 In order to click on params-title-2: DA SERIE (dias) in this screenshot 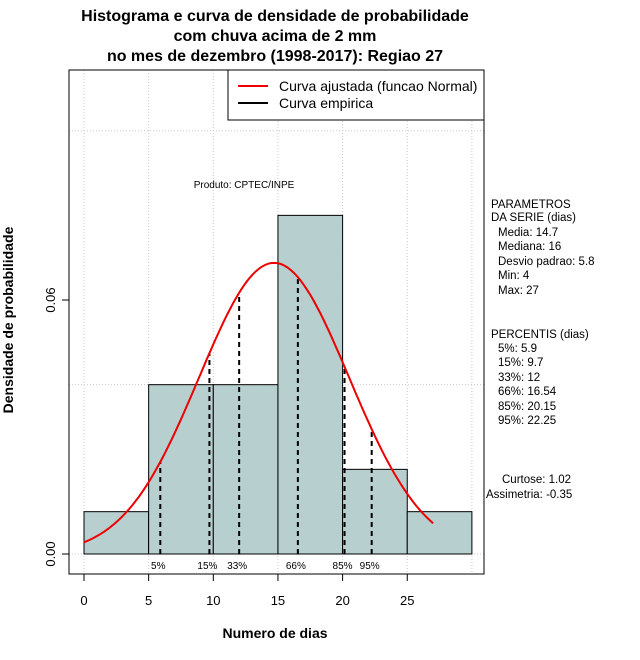, I will do `click(533, 218)`.